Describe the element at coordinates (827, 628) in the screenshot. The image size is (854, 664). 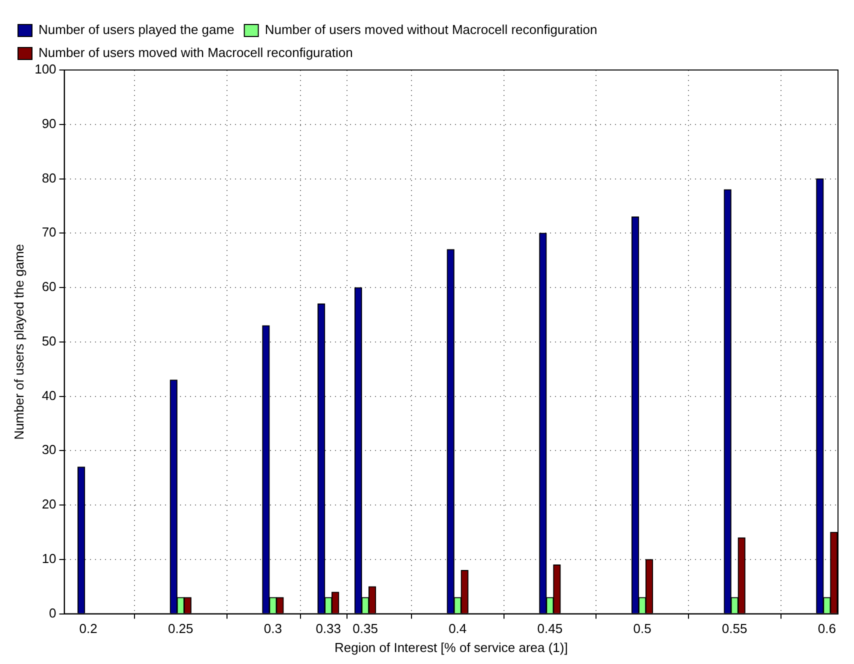
I see `x-tick-label: 0.6` at that location.